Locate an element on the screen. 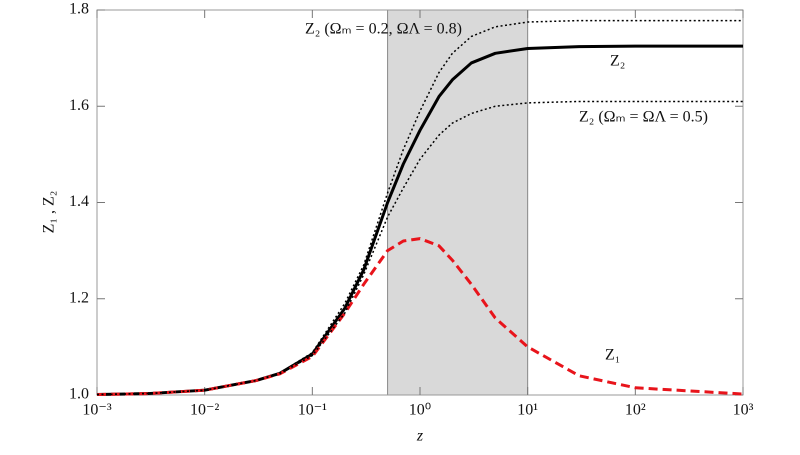  x-tick-label: 10⁻¹ is located at coordinates (312, 410).